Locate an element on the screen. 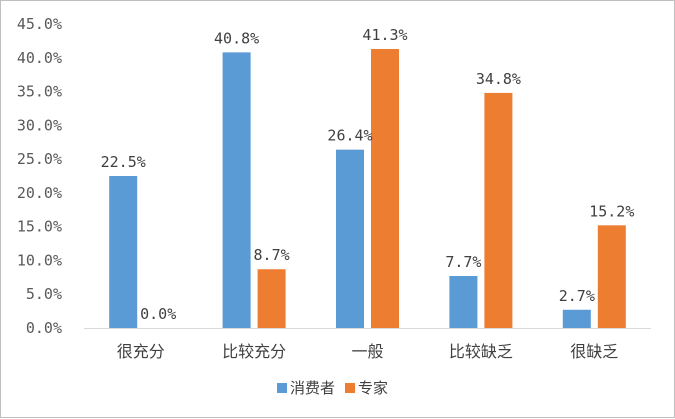 This screenshot has width=675, height=419. data-label-expert-1: 8.7% is located at coordinates (272, 255).